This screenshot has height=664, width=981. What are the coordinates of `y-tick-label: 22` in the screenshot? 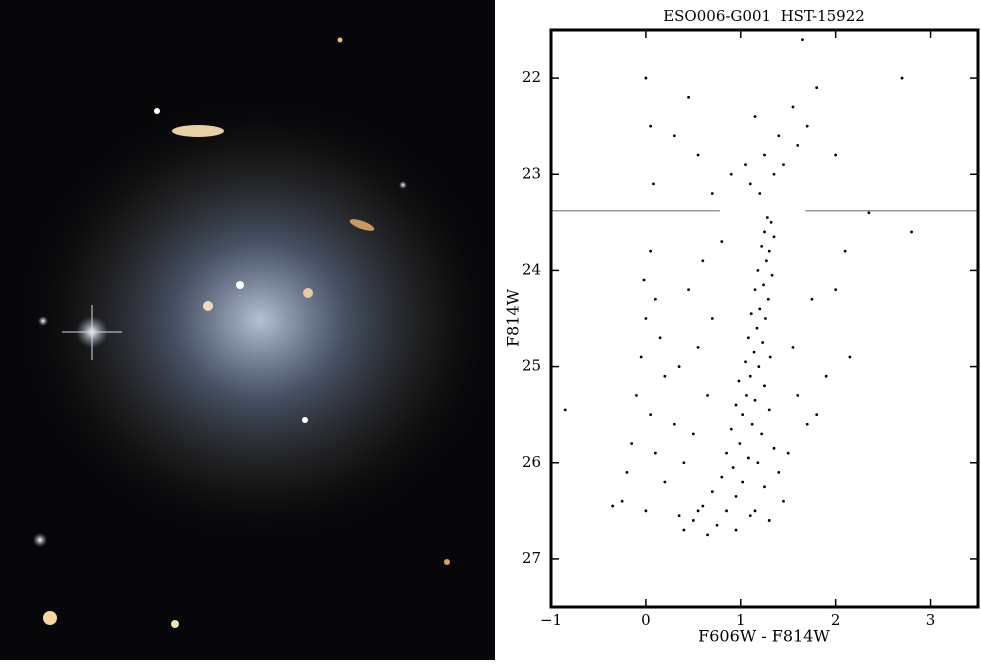 It's located at (531, 77).